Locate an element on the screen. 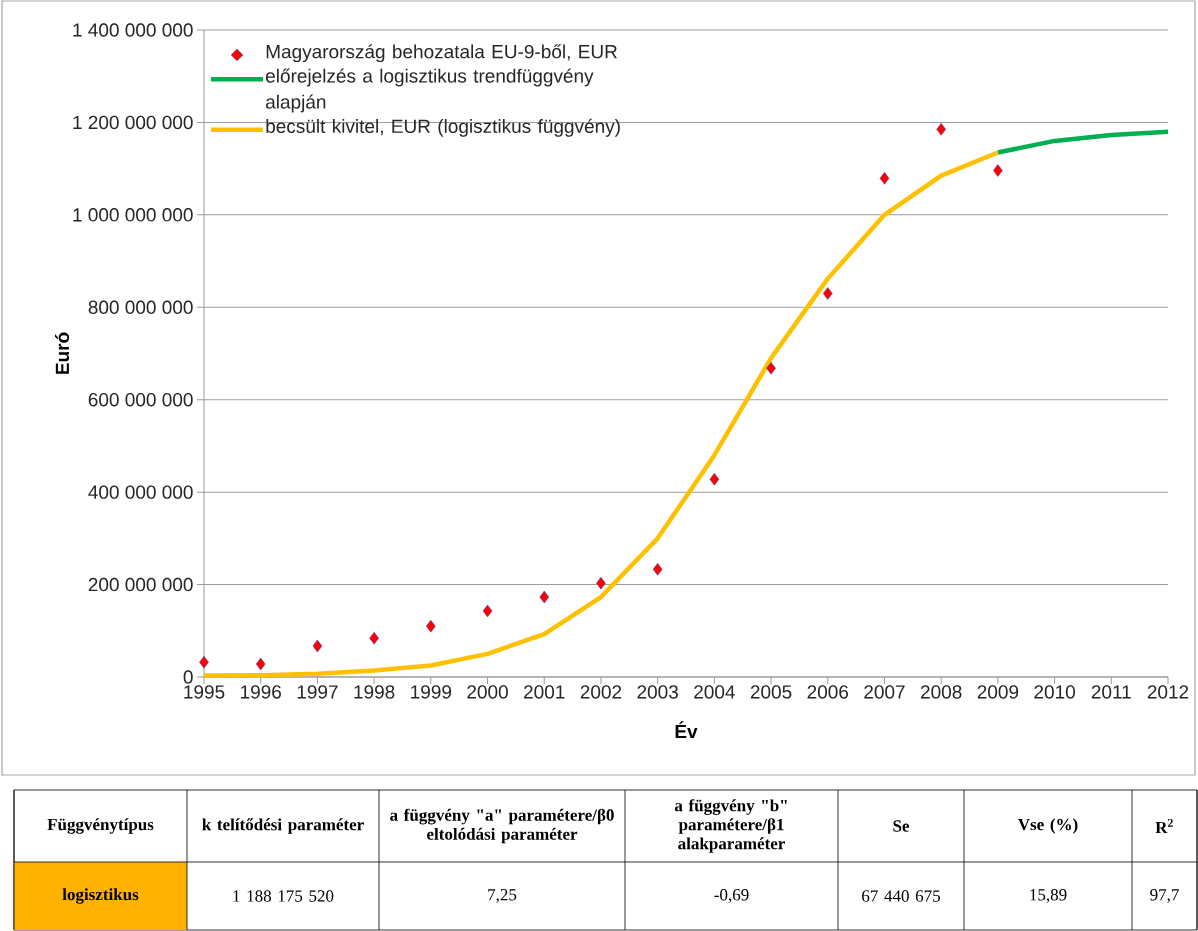 The image size is (1198, 931). x-axis-title: Év is located at coordinates (686, 730).